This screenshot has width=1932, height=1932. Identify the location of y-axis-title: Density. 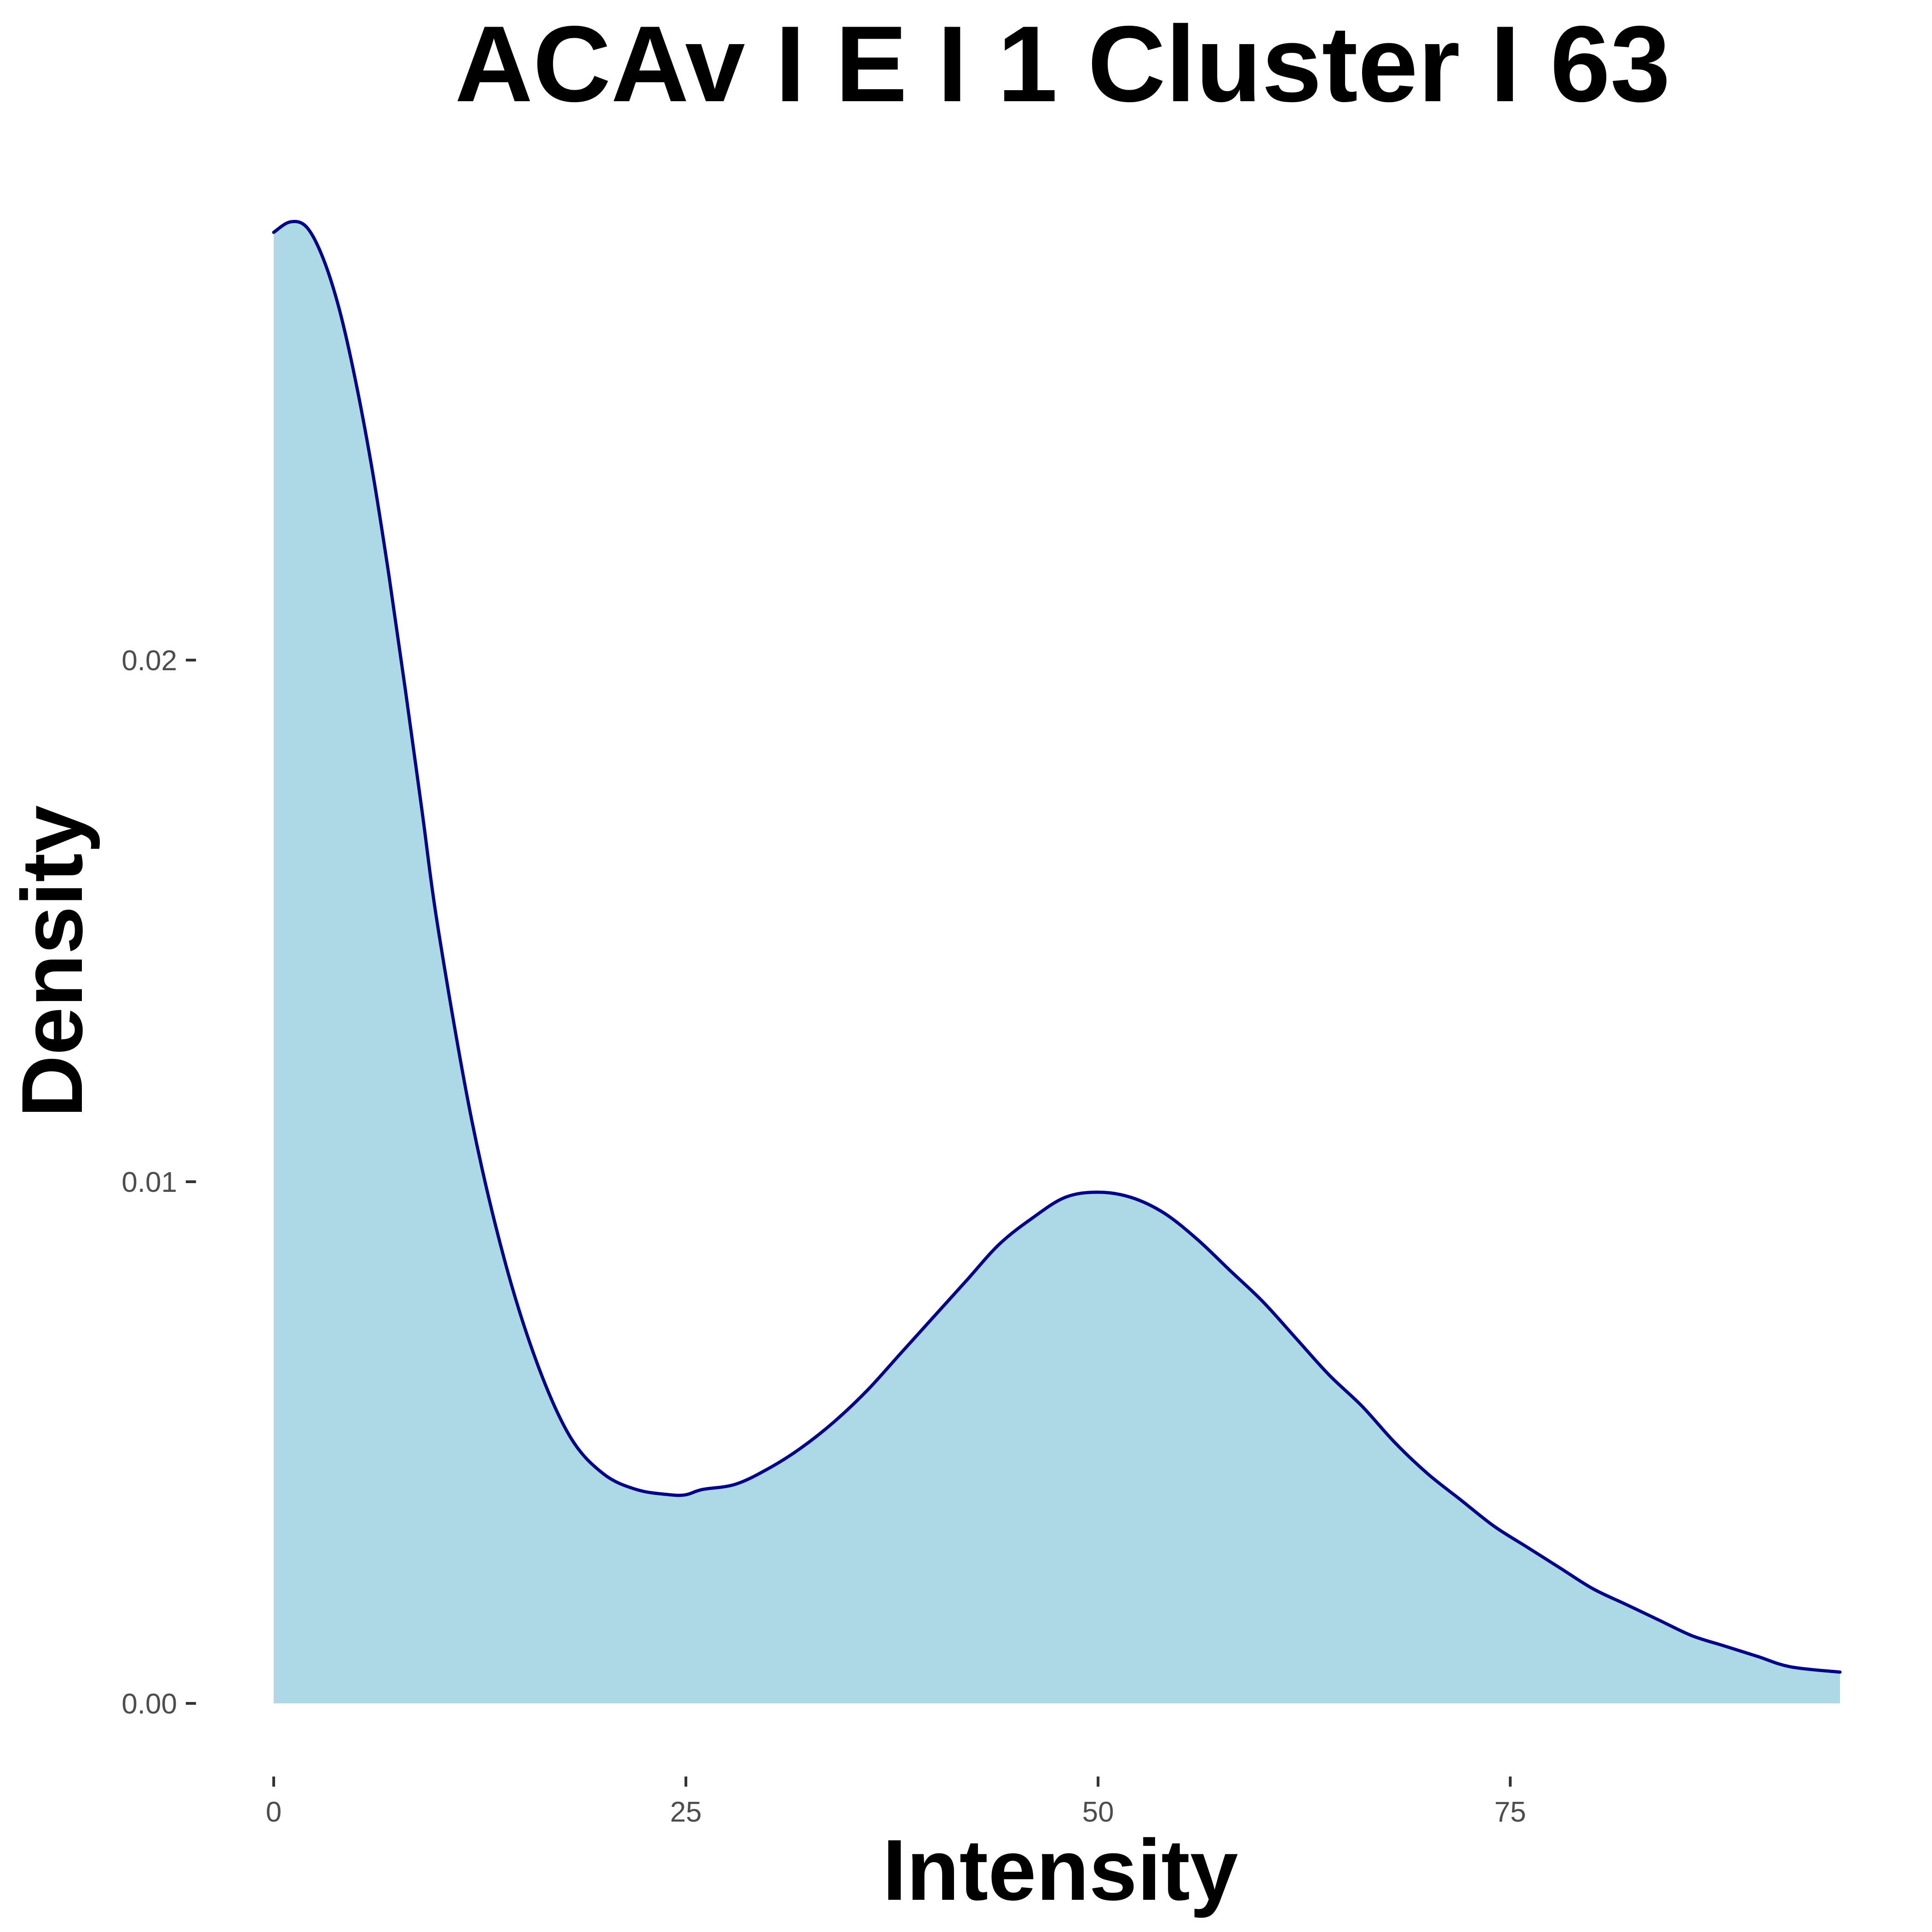
(52, 961).